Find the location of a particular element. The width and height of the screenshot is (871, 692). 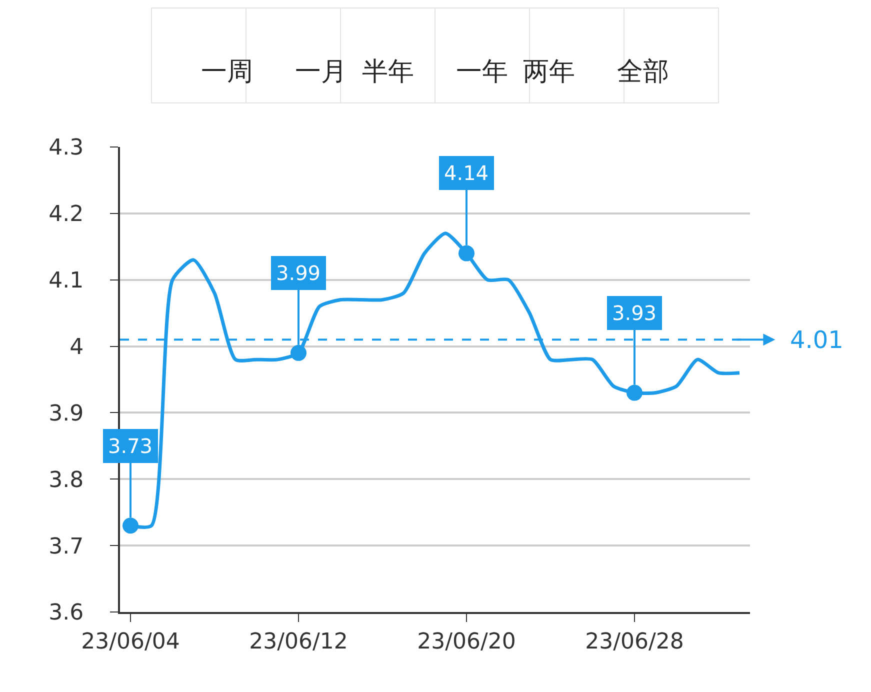

y-tick-label: 4 is located at coordinates (77, 347).